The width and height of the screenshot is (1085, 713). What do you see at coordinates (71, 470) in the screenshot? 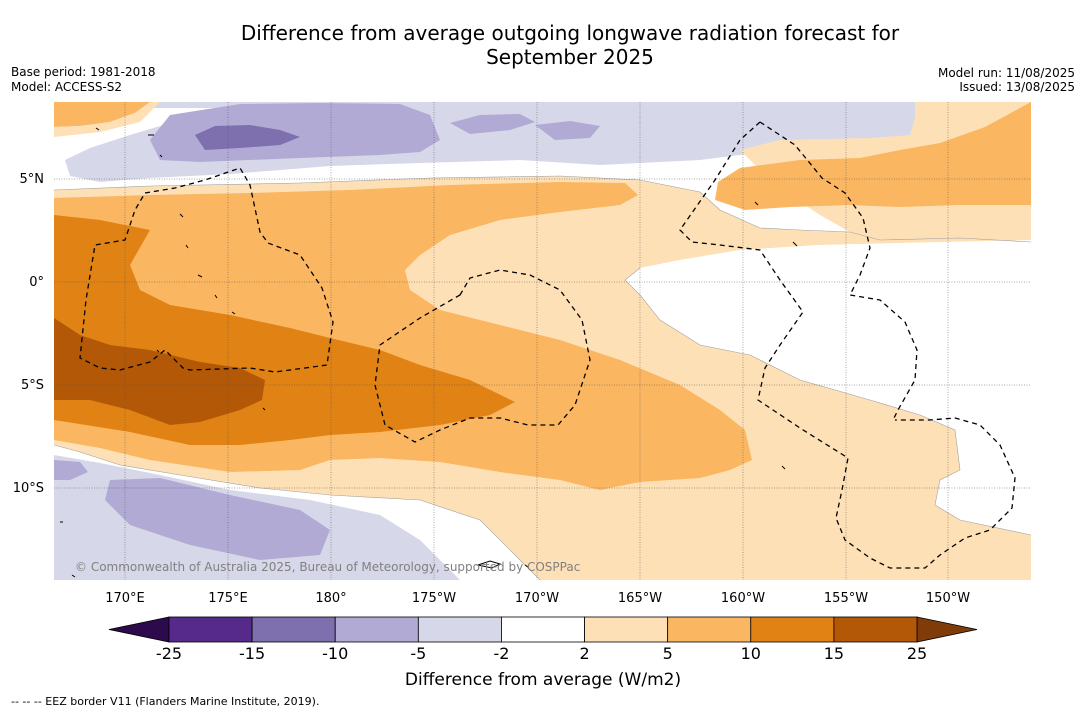
I see `contour-neg-5-10-south-b` at bounding box center [71, 470].